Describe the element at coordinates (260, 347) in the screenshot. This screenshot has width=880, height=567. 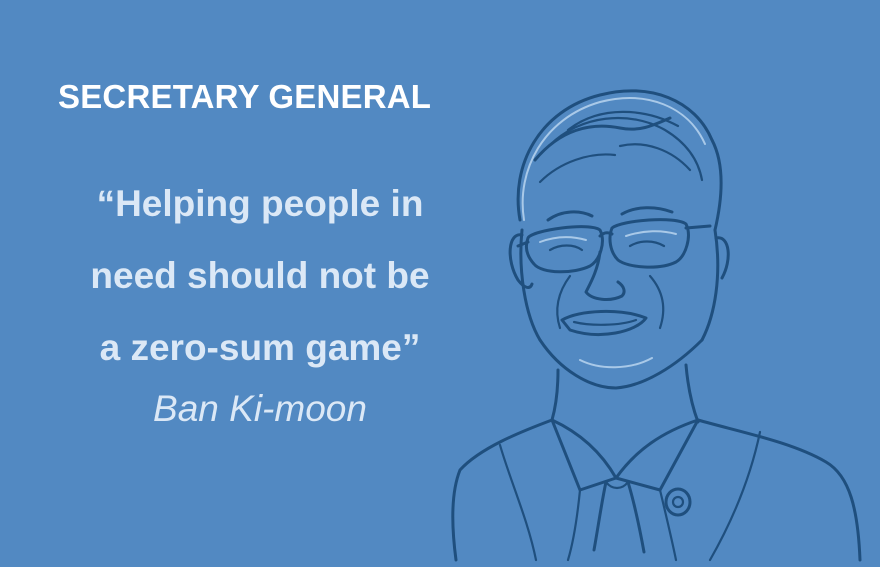
I see `quote-line: a zero-sum game”` at that location.